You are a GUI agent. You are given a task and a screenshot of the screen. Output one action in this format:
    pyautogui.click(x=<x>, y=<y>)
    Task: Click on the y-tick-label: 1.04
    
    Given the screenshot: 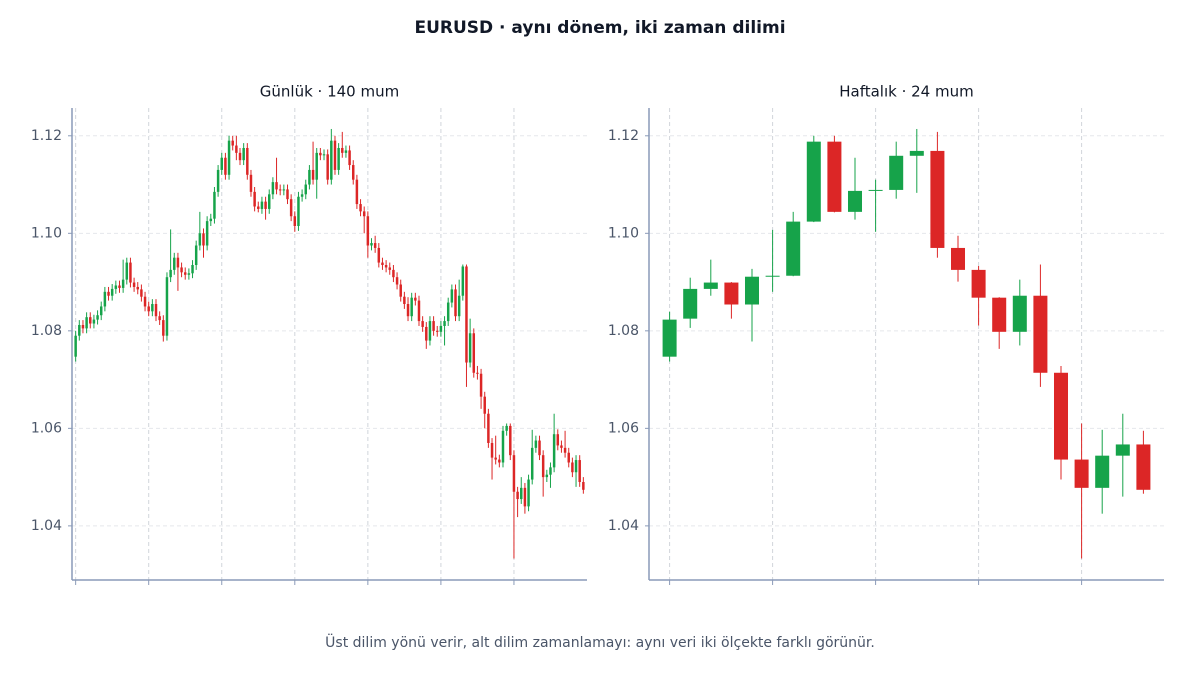 What is the action you would take?
    pyautogui.click(x=623, y=526)
    